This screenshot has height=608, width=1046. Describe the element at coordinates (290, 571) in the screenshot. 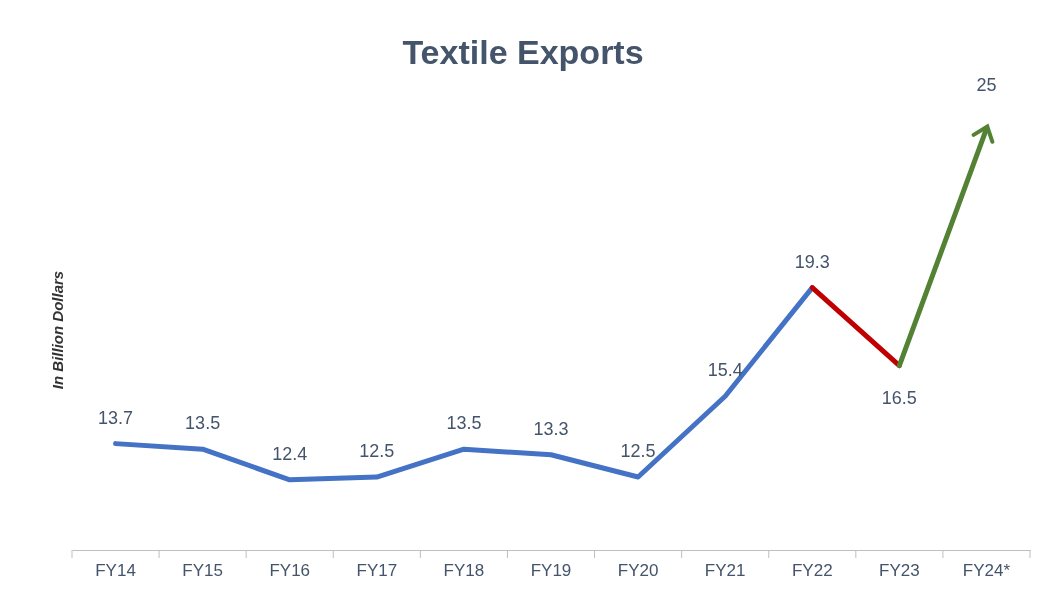

I see `x-tick-label: FY16` at that location.